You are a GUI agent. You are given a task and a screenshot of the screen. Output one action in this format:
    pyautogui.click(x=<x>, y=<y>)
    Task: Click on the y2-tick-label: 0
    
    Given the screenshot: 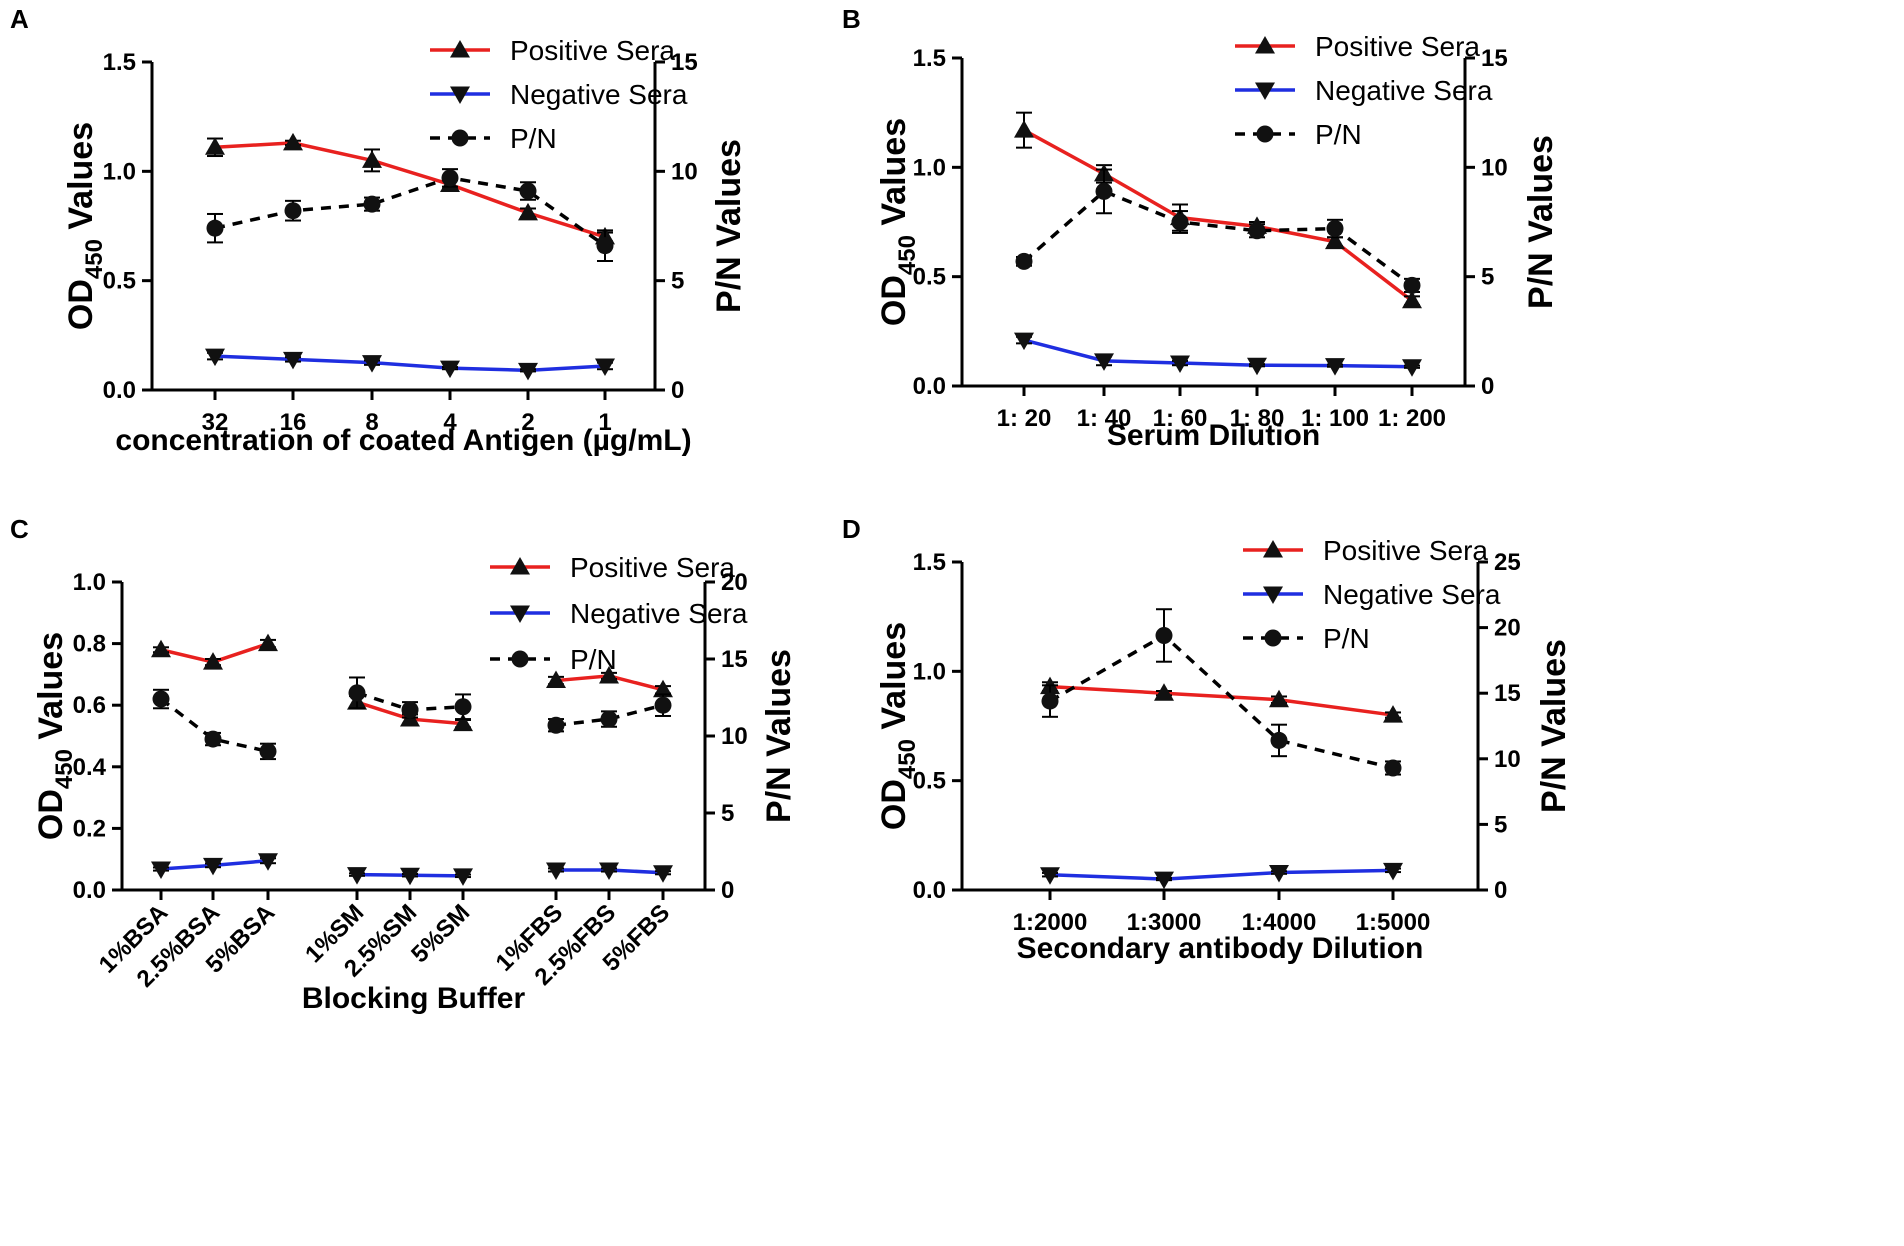 What is the action you would take?
    pyautogui.click(x=677, y=390)
    